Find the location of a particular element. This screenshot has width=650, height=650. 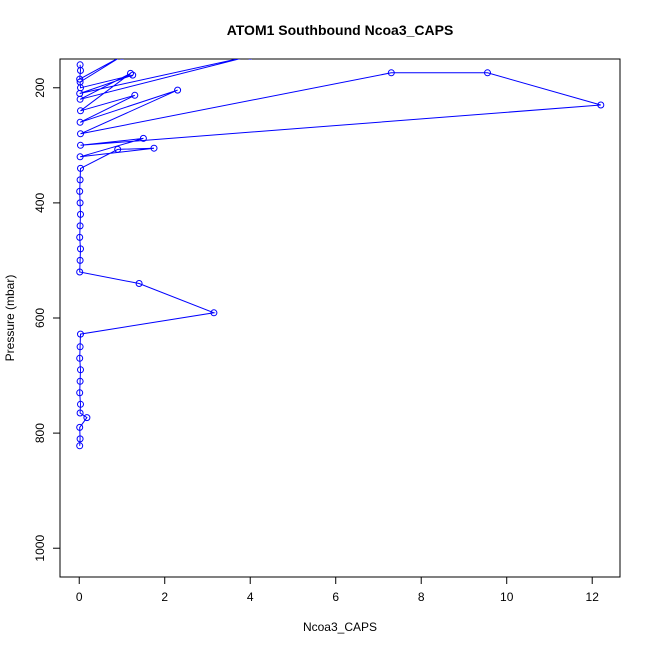

x-tick-label-2: 4 is located at coordinates (250, 597).